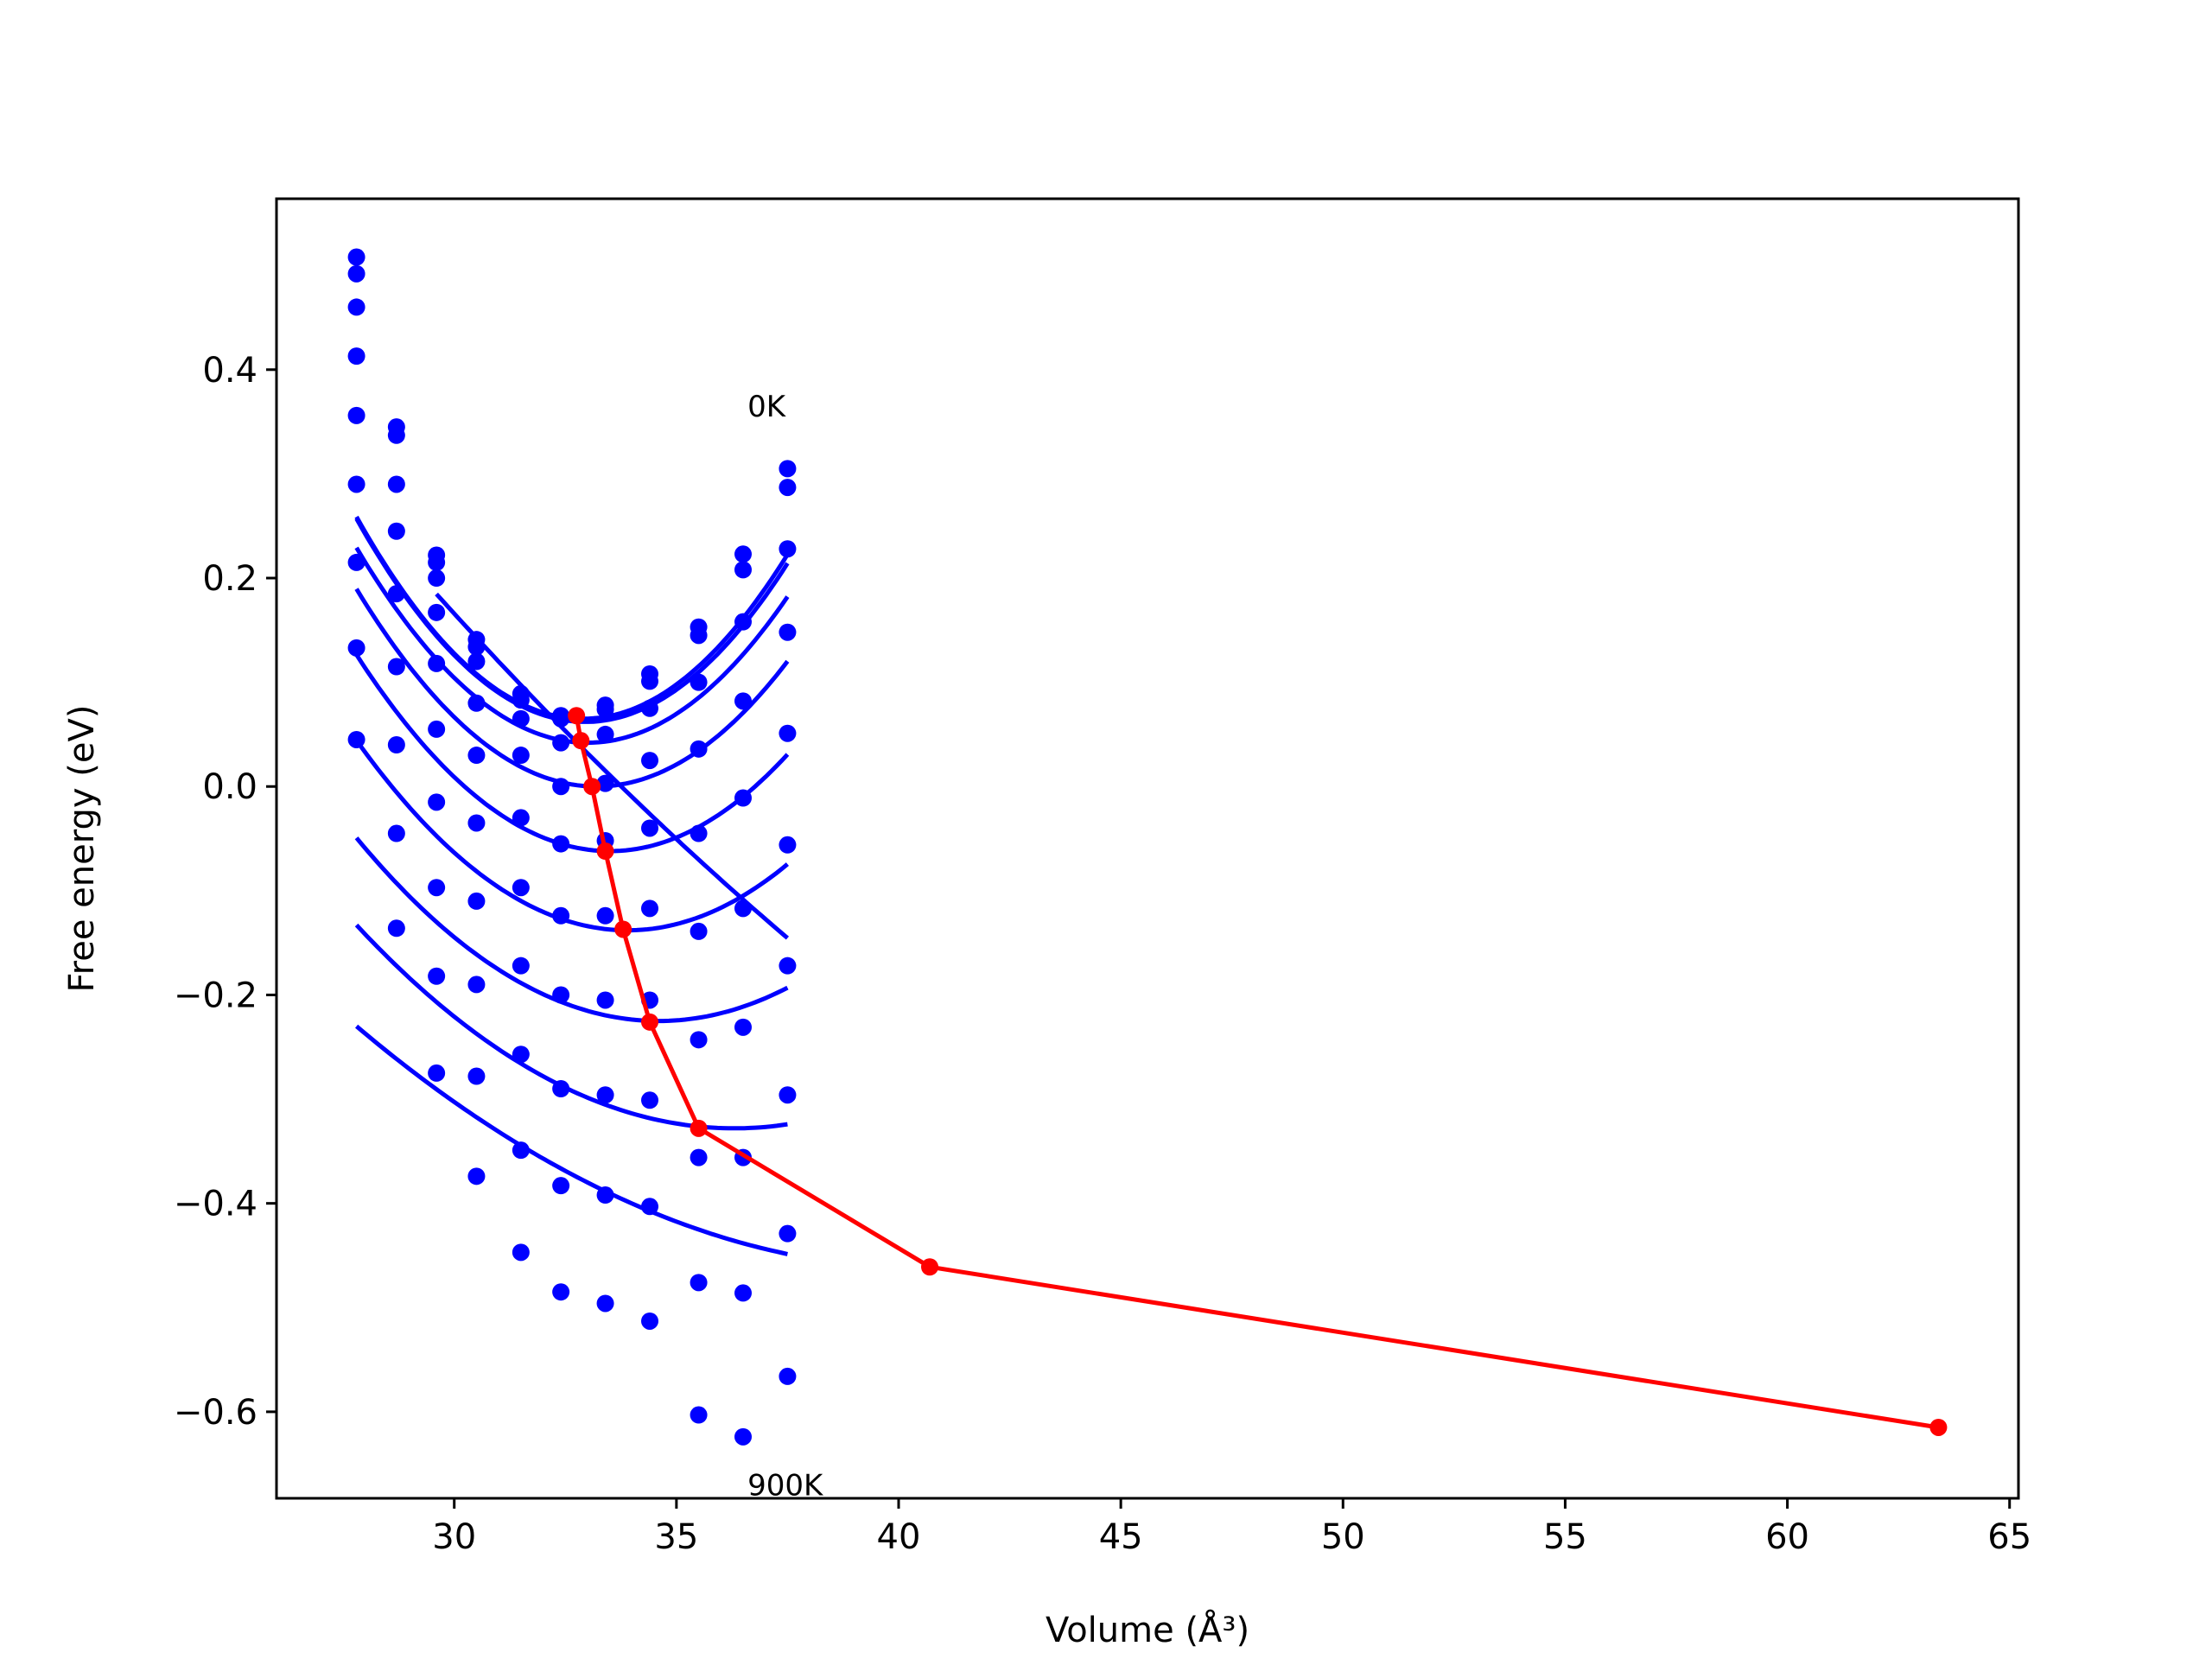  What do you see at coordinates (230, 787) in the screenshot?
I see `y-tick-label: 0.0` at bounding box center [230, 787].